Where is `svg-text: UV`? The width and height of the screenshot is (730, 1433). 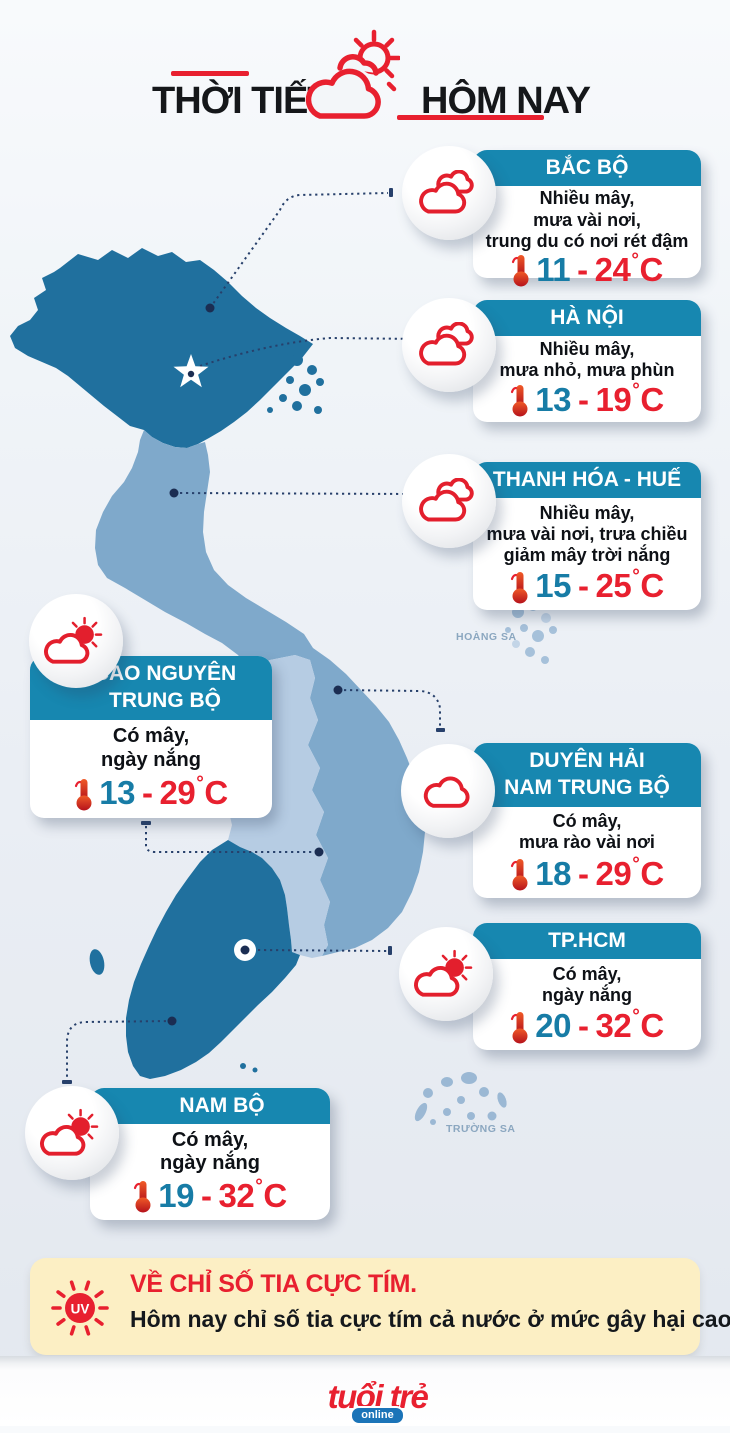 svg-text: UV is located at coordinates (80, 1309).